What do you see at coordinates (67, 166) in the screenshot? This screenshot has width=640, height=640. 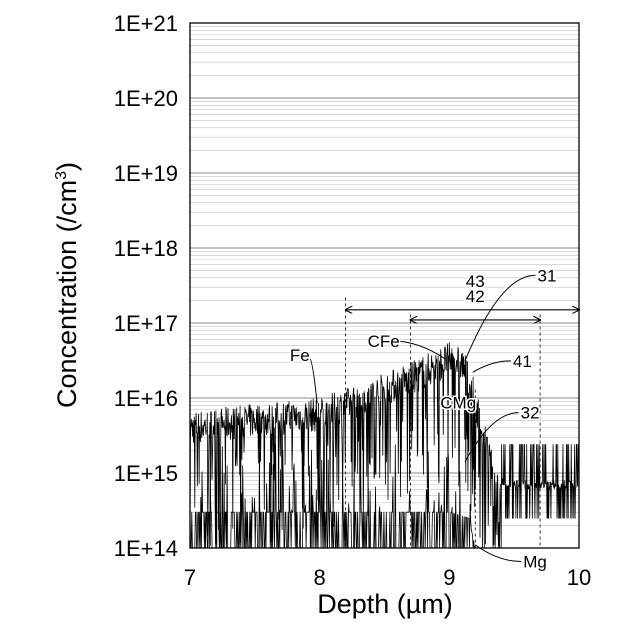 I see `y-axis-title-close: )` at bounding box center [67, 166].